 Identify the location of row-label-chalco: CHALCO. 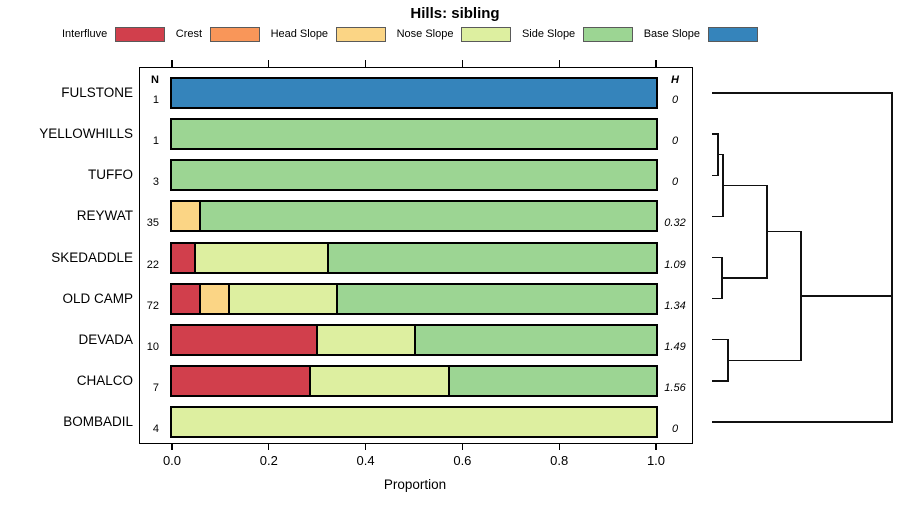
(104, 380).